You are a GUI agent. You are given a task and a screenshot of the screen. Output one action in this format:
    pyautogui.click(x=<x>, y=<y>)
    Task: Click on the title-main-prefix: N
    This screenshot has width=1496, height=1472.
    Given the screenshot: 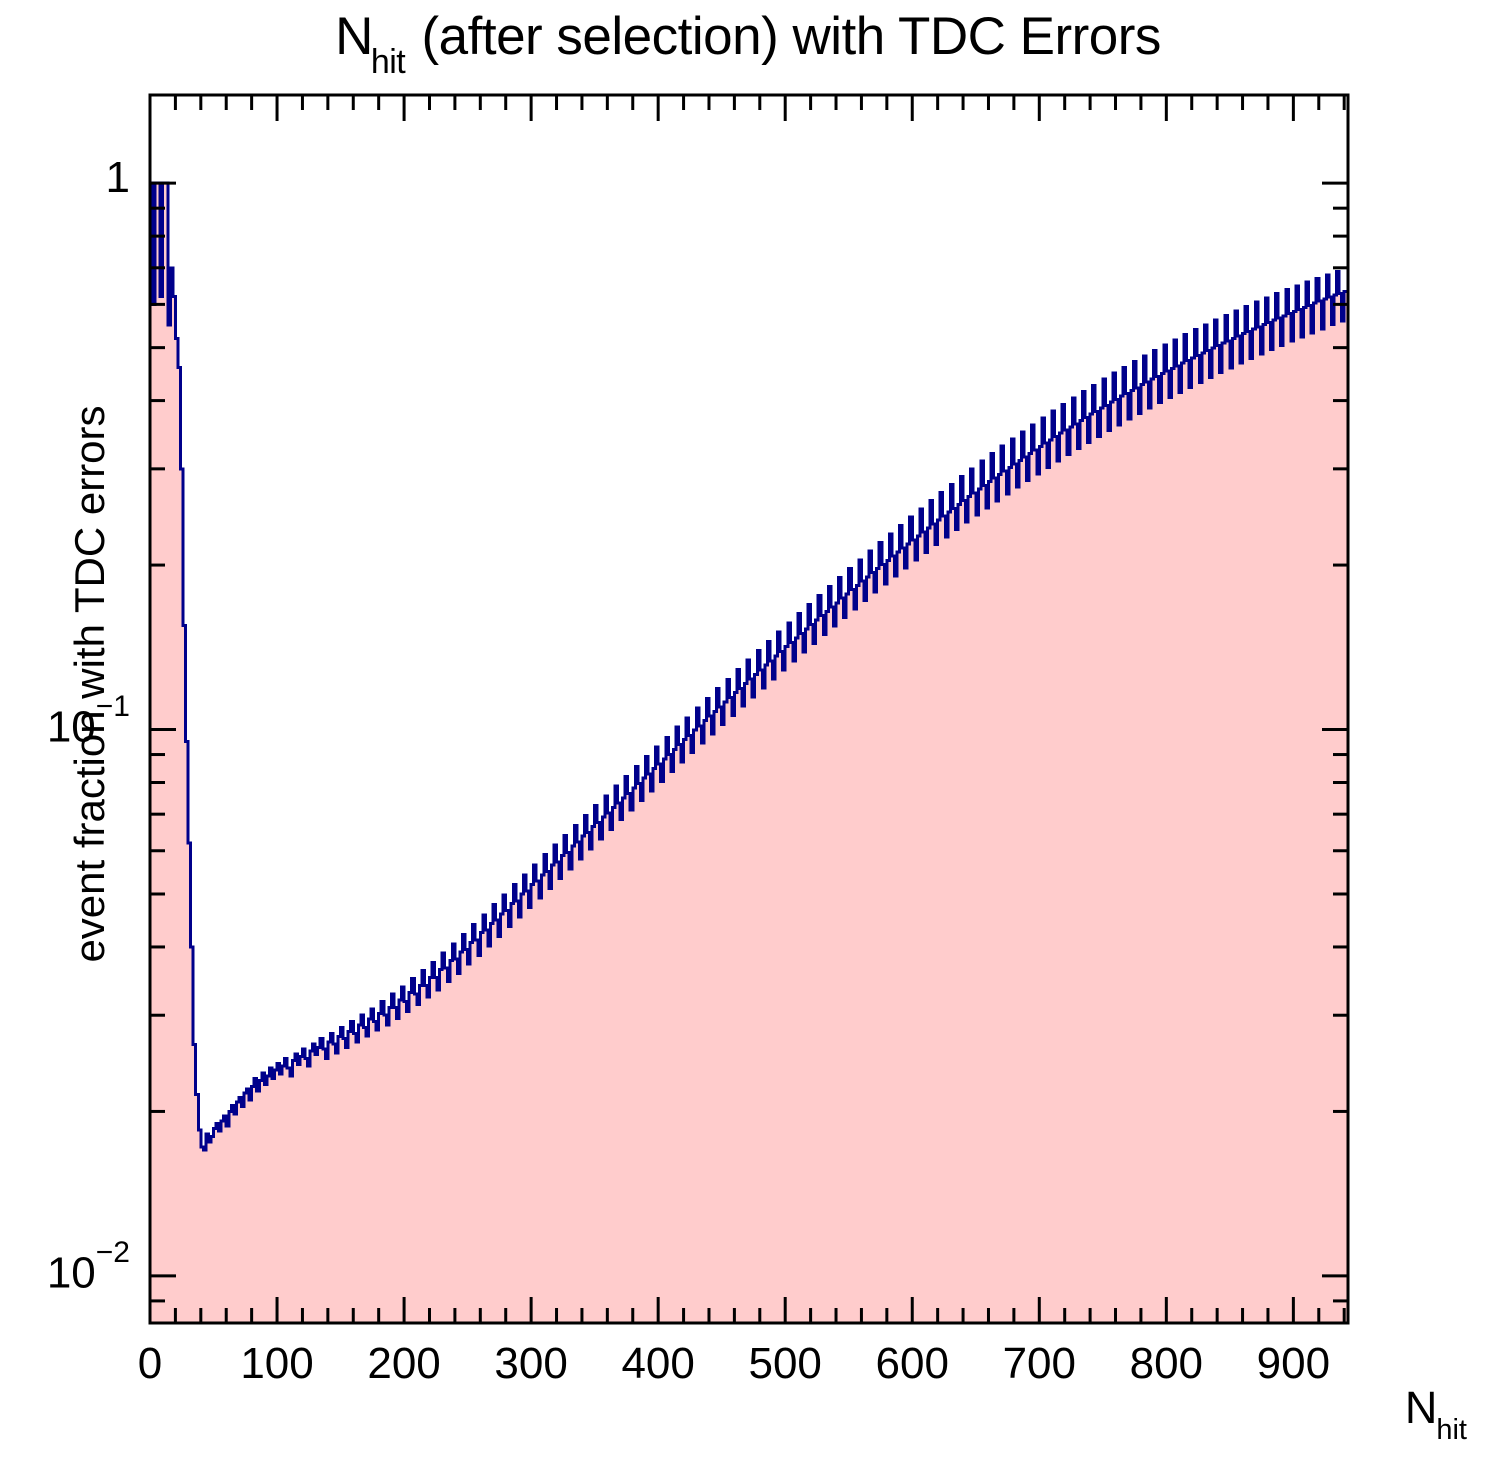 What is the action you would take?
    pyautogui.click(x=354, y=36)
    